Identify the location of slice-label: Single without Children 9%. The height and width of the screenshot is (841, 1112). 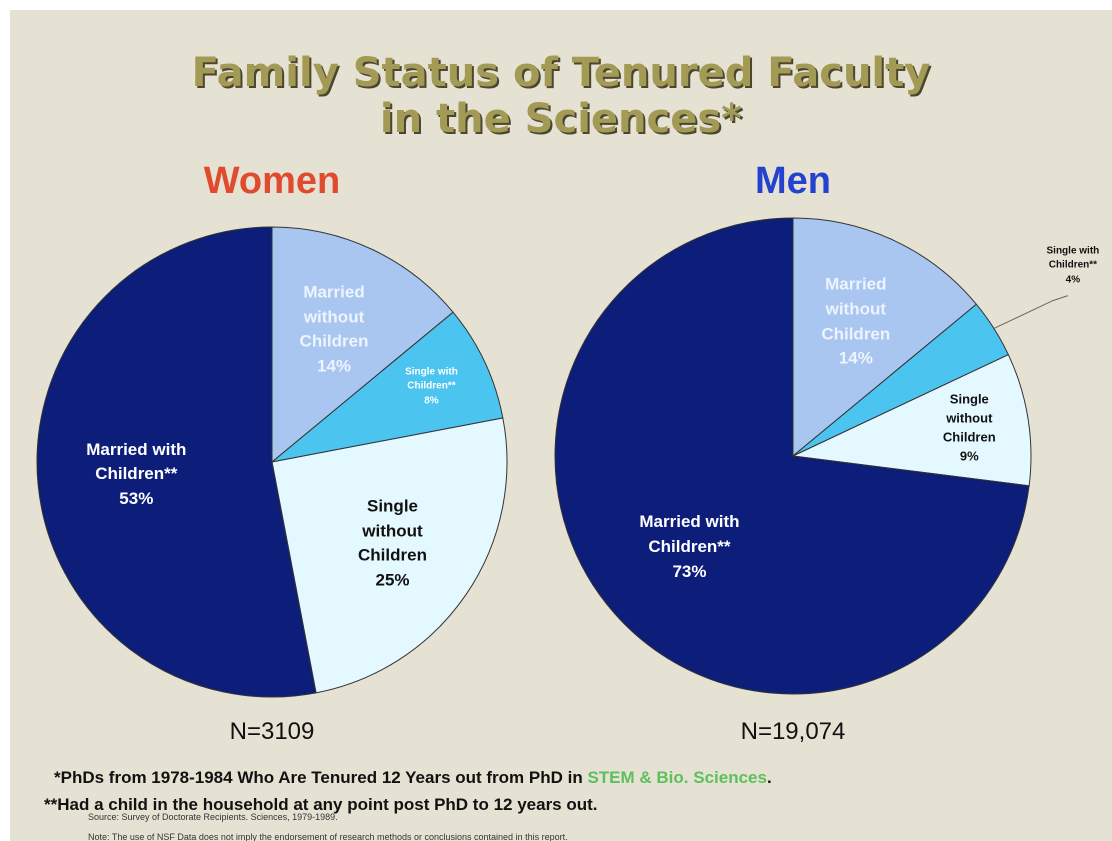
(969, 427).